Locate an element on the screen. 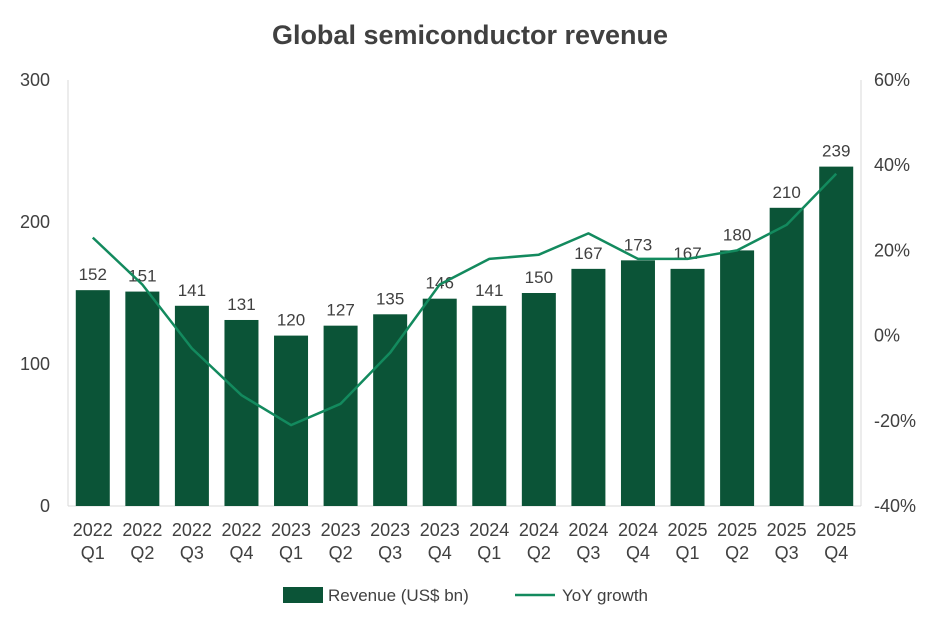 This screenshot has height=627, width=940. right-axis: -40% -20% 0% 20% 40% 60% is located at coordinates (888, 293).